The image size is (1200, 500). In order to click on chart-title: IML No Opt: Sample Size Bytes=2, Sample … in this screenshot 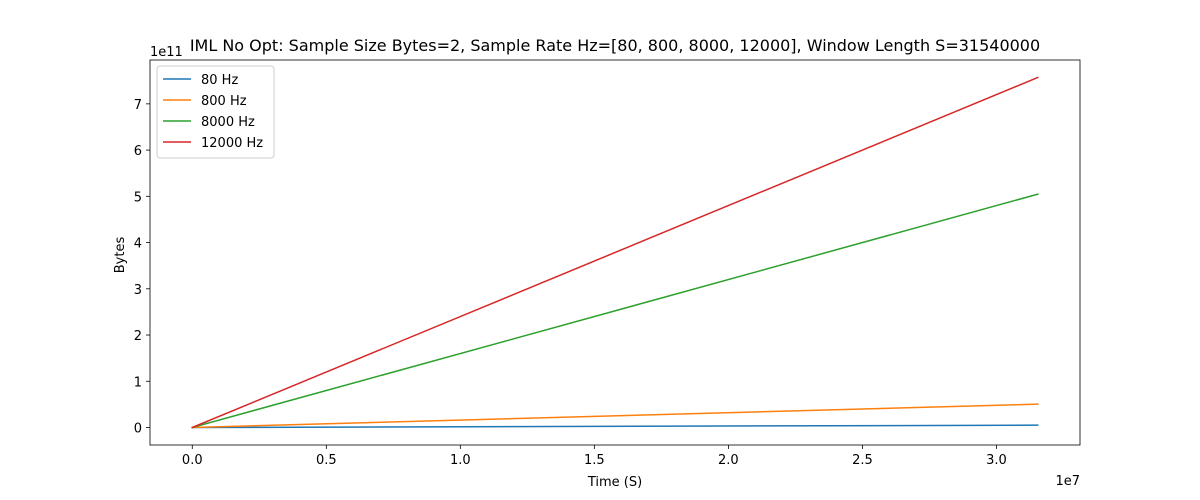, I will do `click(615, 45)`.